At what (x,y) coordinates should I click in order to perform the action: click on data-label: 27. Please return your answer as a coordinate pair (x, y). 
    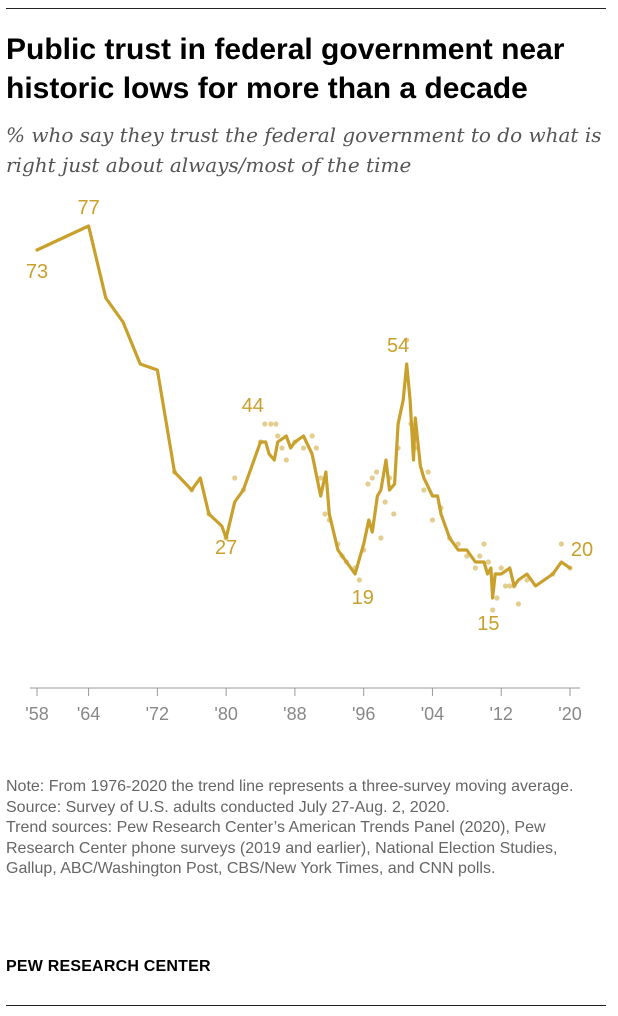
    Looking at the image, I should click on (226, 548).